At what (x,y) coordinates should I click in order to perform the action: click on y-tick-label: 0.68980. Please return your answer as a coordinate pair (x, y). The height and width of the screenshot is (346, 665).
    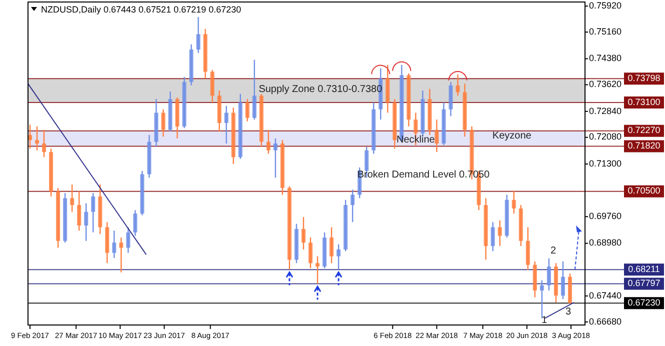
    Looking at the image, I should click on (605, 243).